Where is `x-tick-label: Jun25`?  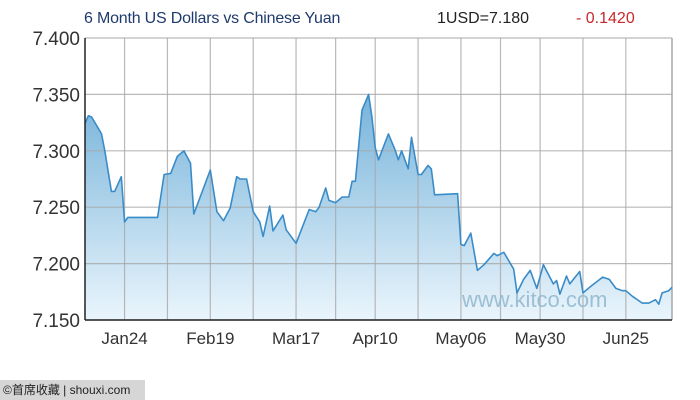
x-tick-label: Jun25 is located at coordinates (626, 338).